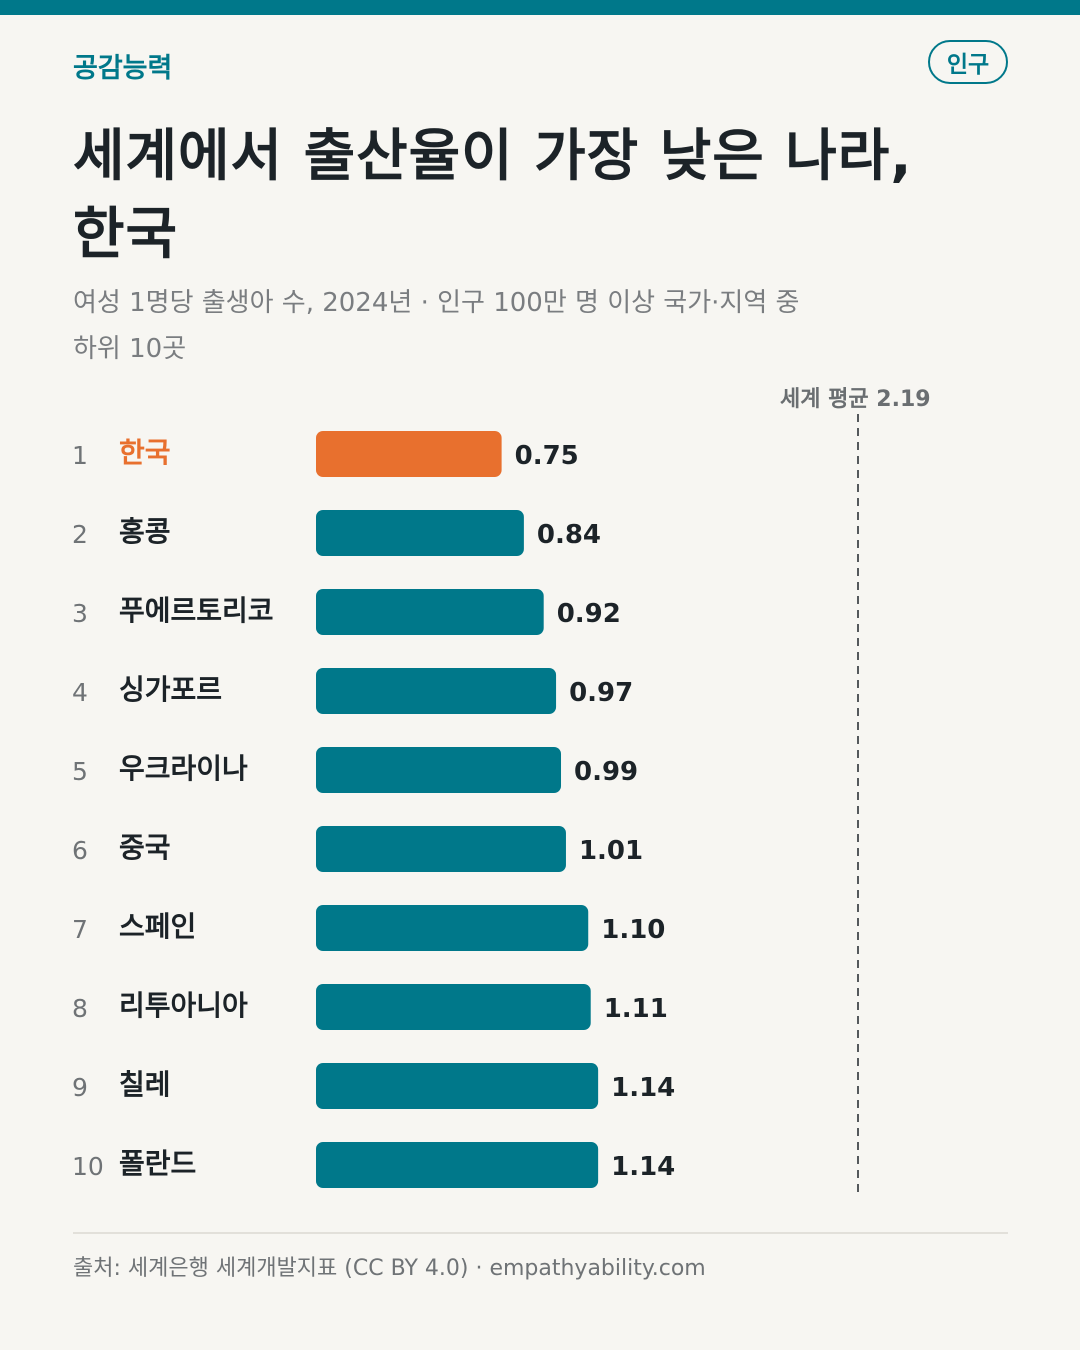  I want to click on title-line-2: 한국, so click(126, 234).